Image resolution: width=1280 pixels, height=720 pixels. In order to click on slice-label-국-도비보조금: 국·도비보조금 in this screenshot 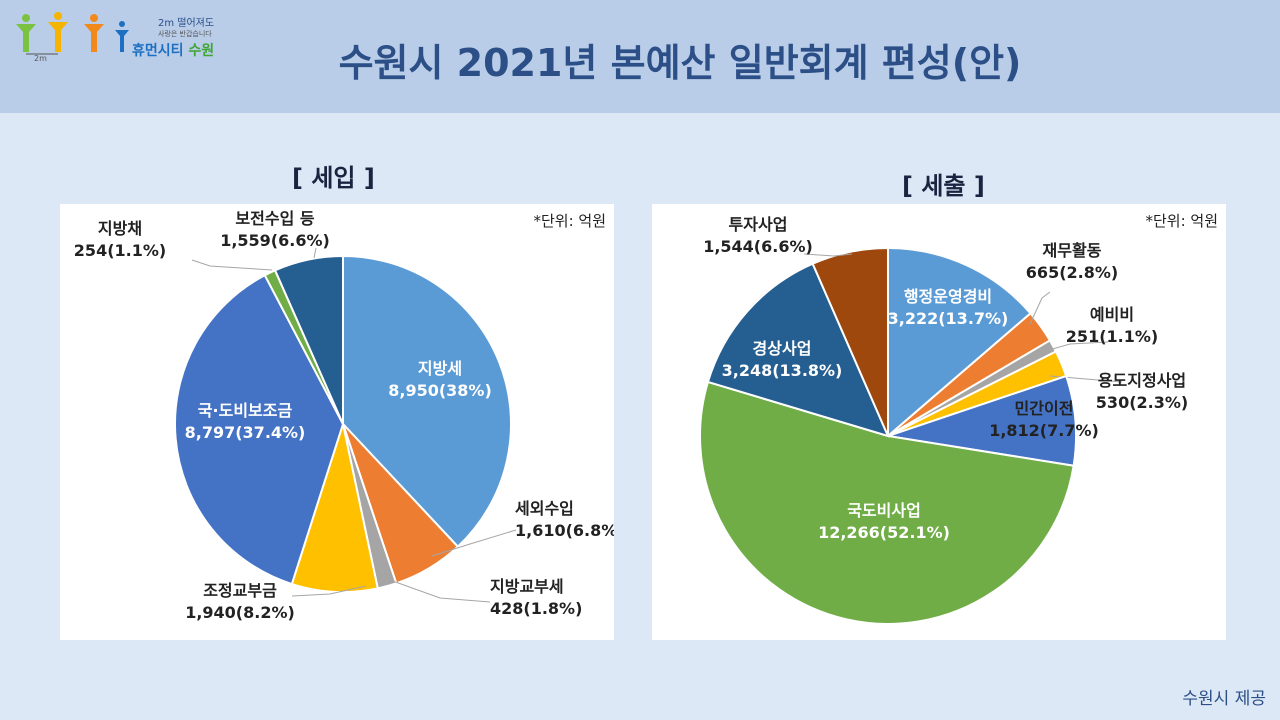, I will do `click(245, 410)`.